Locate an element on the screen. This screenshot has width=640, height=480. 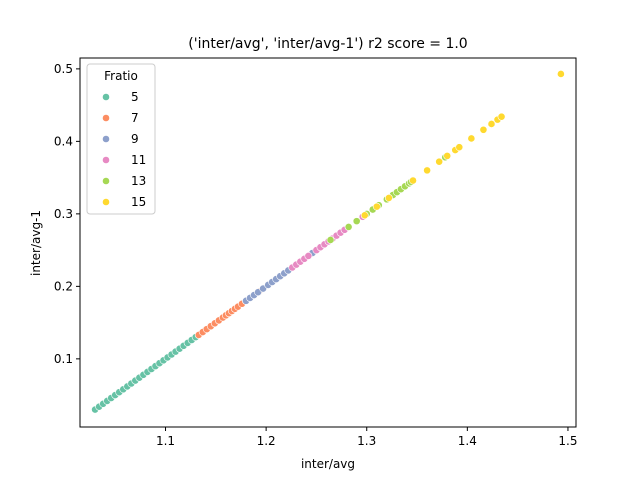
y-axis: 0.1 0.2 0.3 0.4 0.5 is located at coordinates (67, 214).